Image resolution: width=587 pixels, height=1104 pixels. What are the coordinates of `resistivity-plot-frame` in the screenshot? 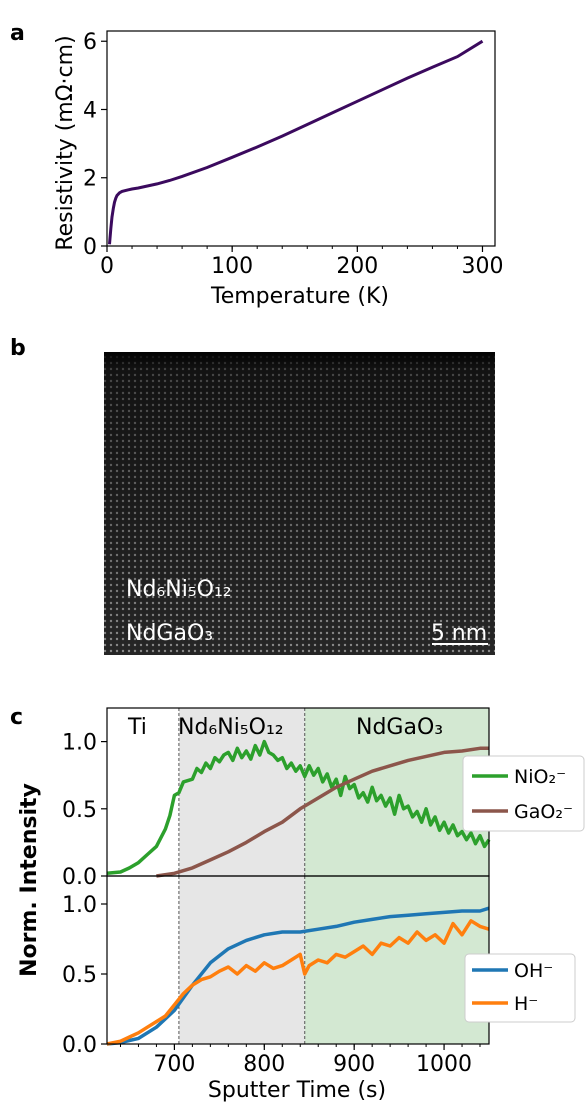 It's located at (301, 138).